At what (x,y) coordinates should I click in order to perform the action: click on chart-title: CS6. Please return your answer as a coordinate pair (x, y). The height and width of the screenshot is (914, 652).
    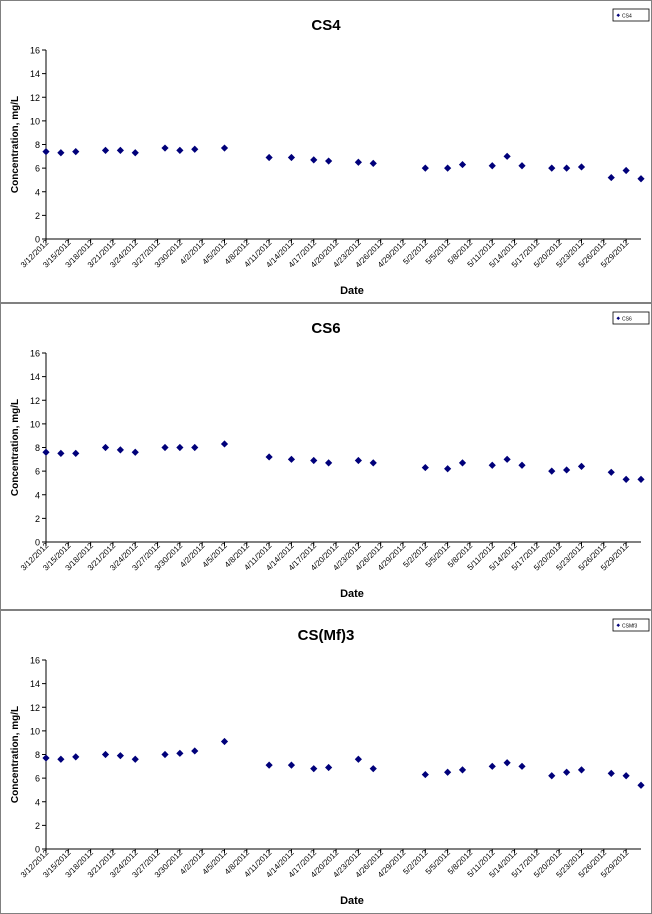
    Looking at the image, I should click on (325, 328).